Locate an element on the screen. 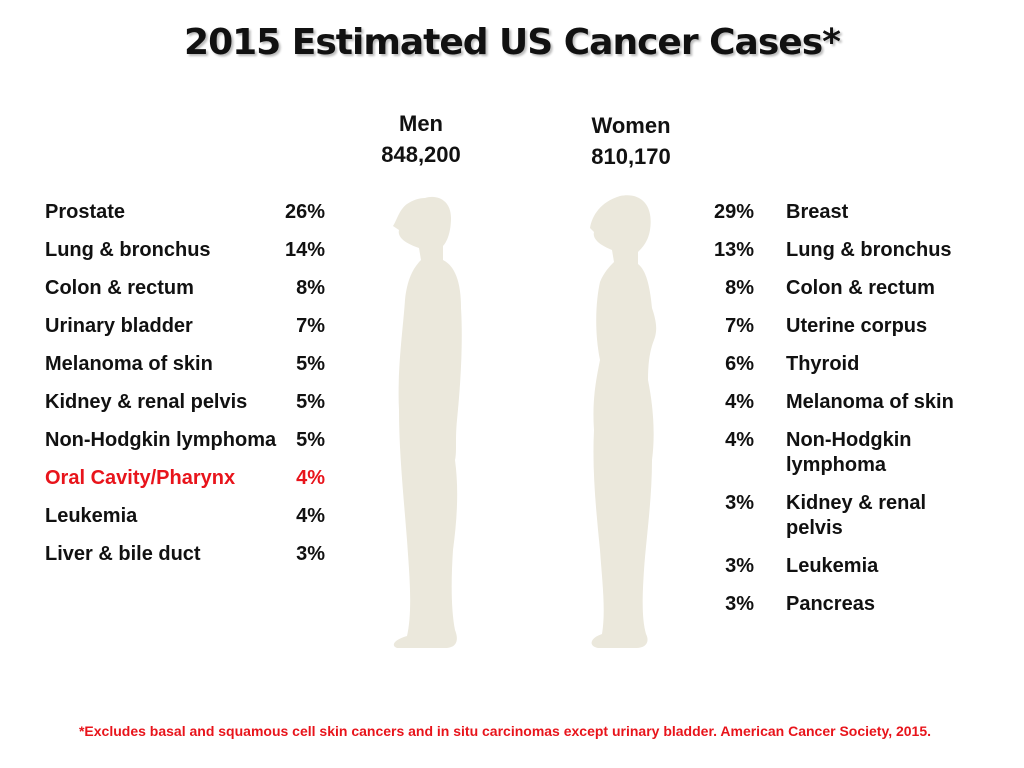 The height and width of the screenshot is (768, 1024). row: Urinary bladder 7% is located at coordinates (185, 326).